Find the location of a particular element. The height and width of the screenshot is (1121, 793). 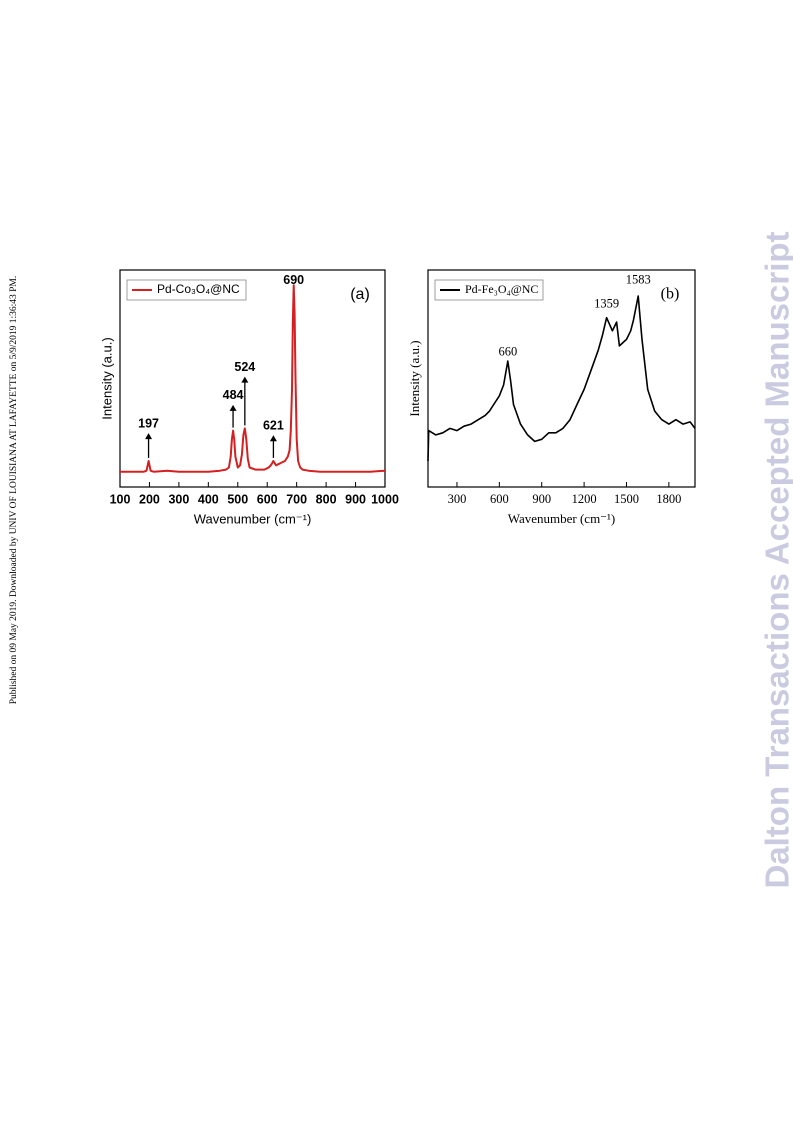

x-tick-label: 100 is located at coordinates (120, 499).